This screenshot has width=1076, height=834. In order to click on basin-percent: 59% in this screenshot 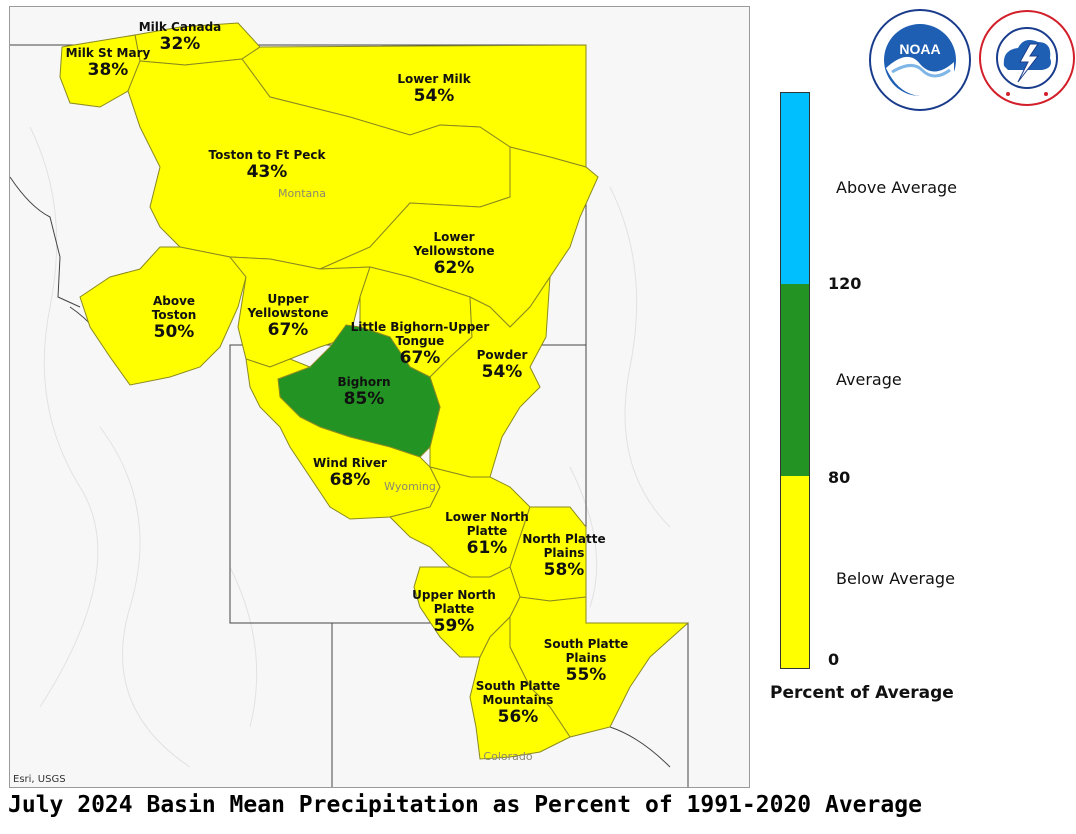, I will do `click(454, 625)`.